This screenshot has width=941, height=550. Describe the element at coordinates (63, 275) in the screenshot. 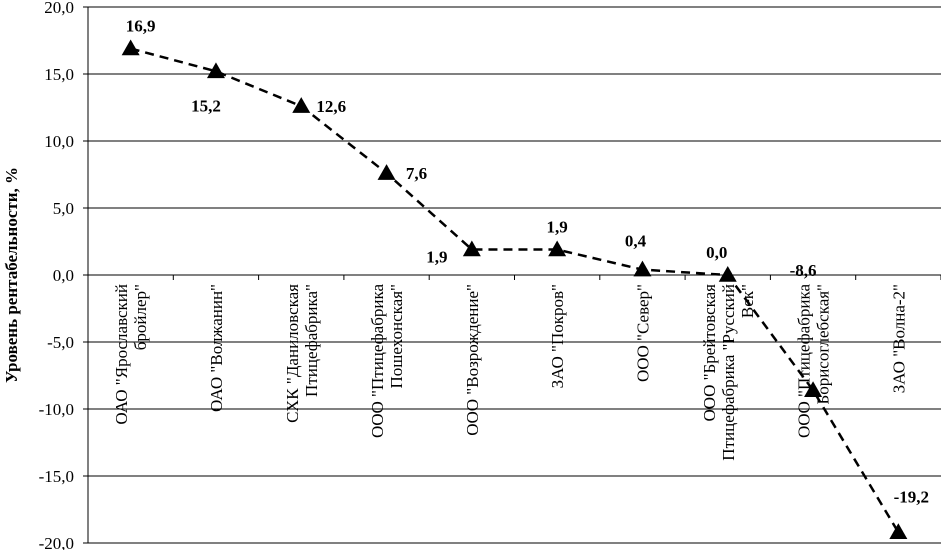

I see `y-tick-label: 0,0` at that location.